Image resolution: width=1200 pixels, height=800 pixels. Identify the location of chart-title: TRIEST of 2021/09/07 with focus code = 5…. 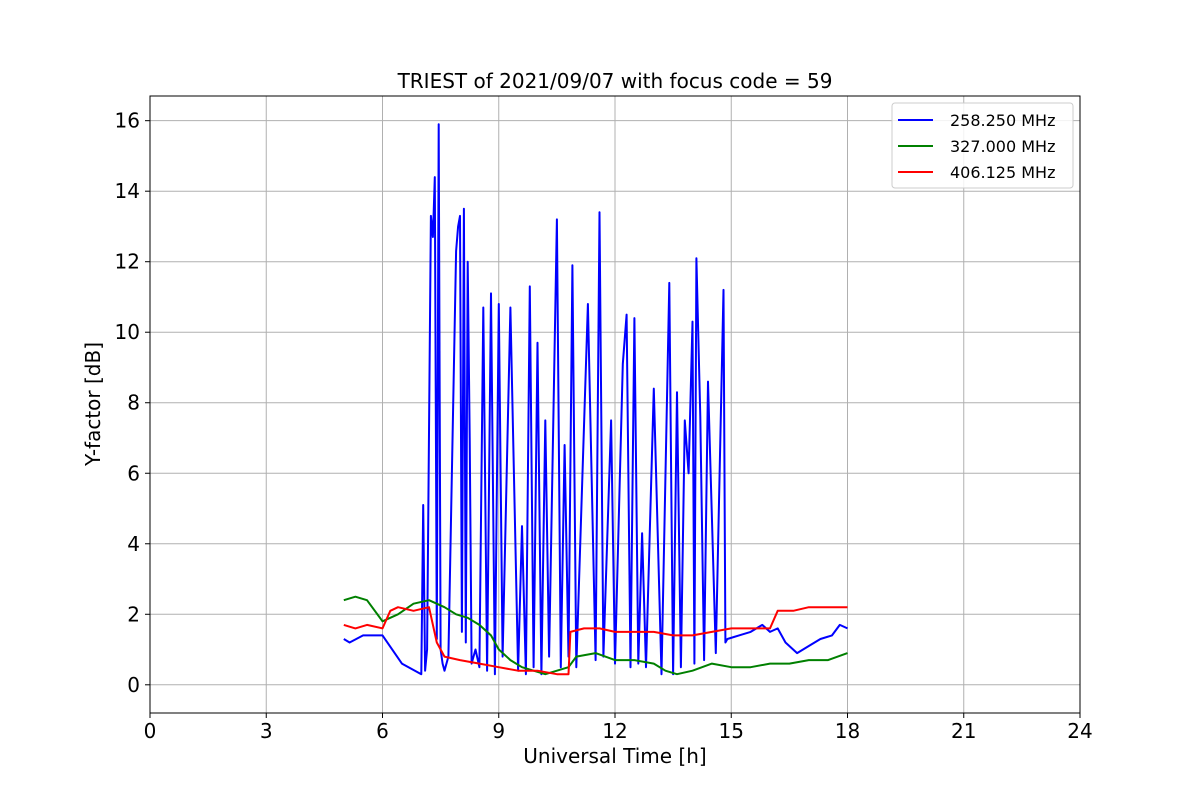
(615, 81).